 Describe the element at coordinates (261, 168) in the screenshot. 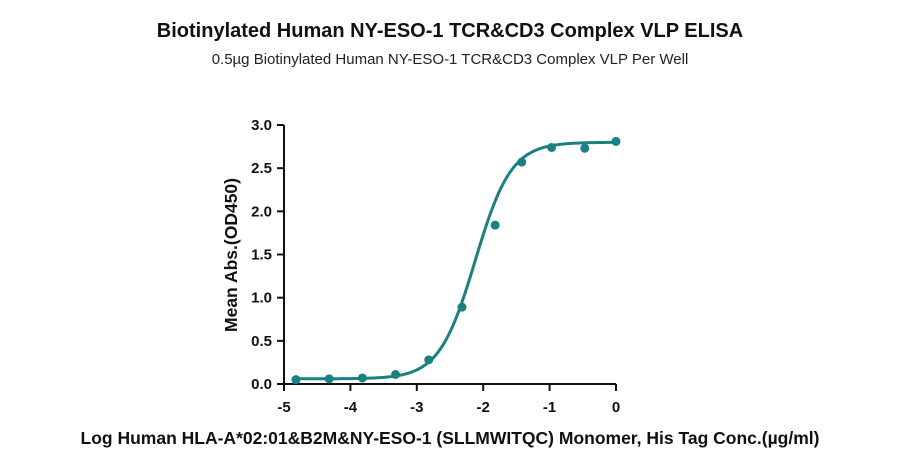

I see `y-tick-label: 2.5` at that location.